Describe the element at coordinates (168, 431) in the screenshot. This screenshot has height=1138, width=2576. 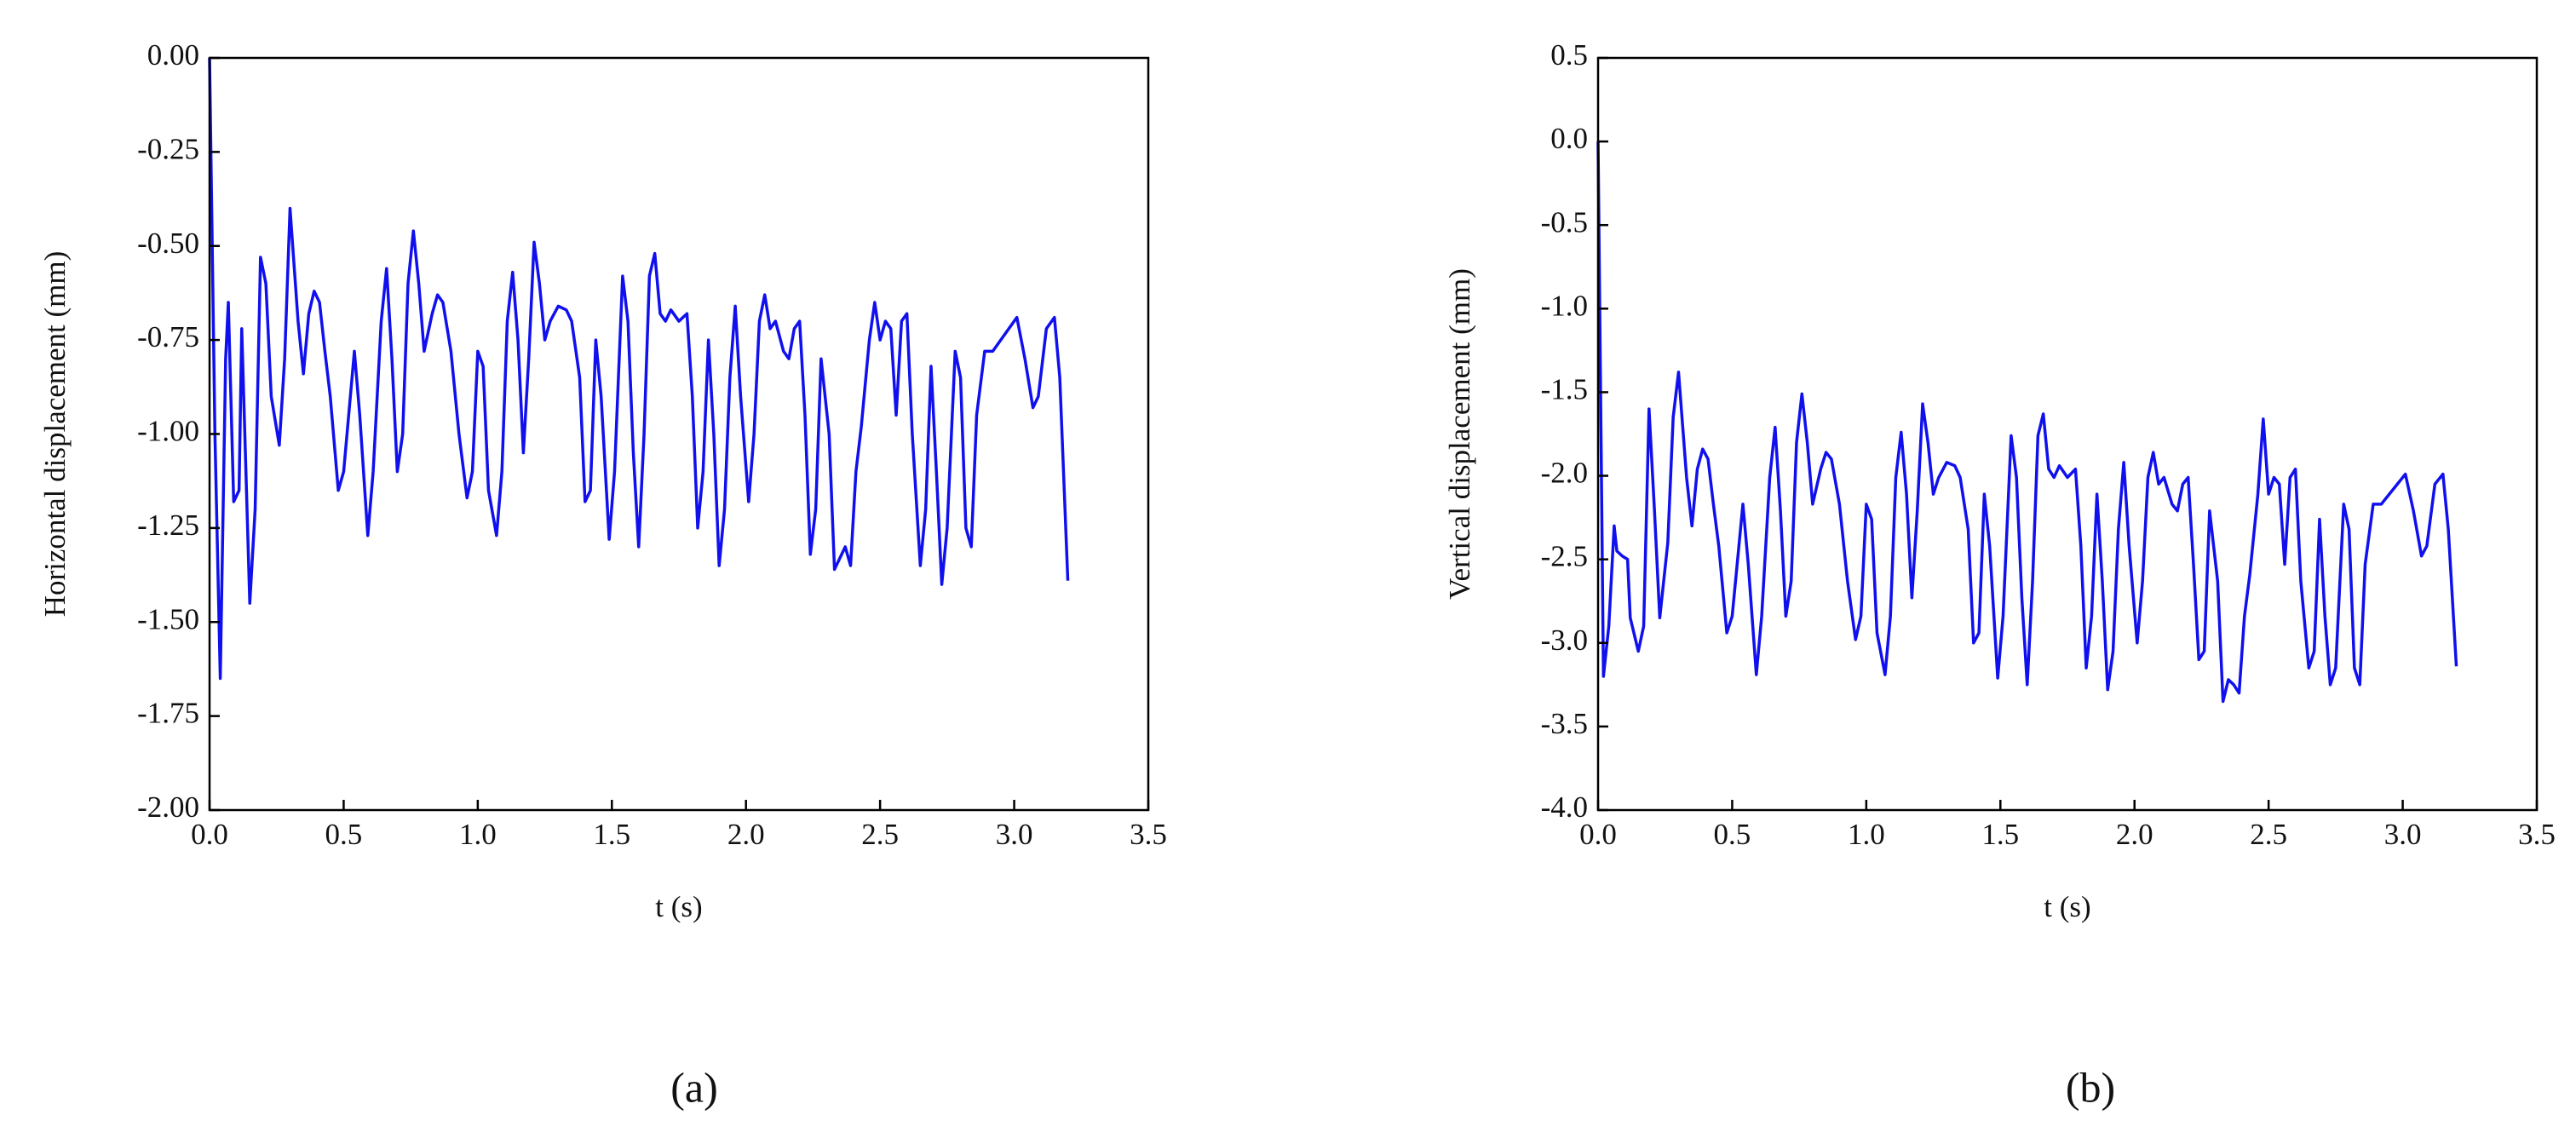
I see `y-tick-label: -1.00` at that location.